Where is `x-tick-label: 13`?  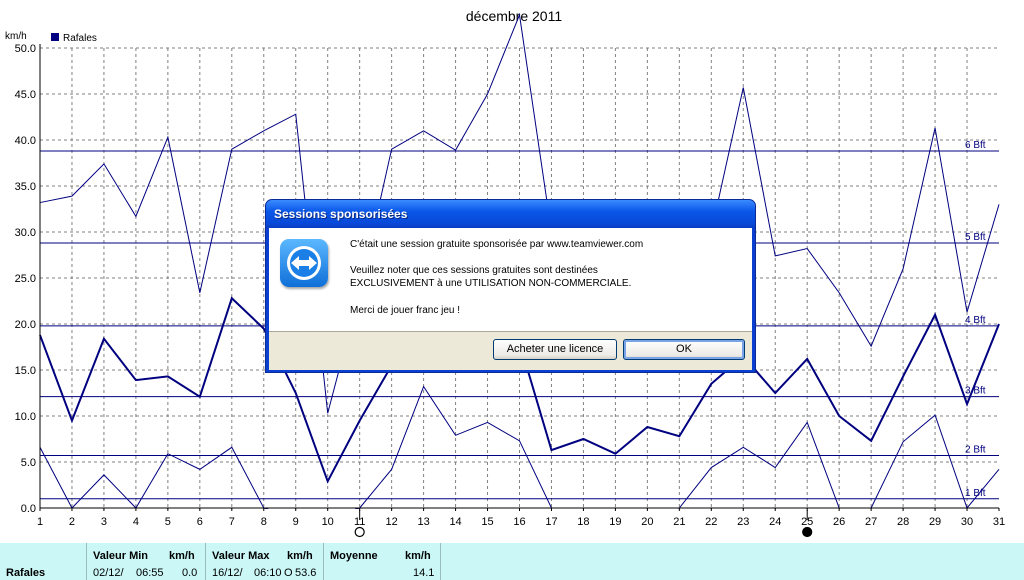
x-tick-label: 13 is located at coordinates (423, 522).